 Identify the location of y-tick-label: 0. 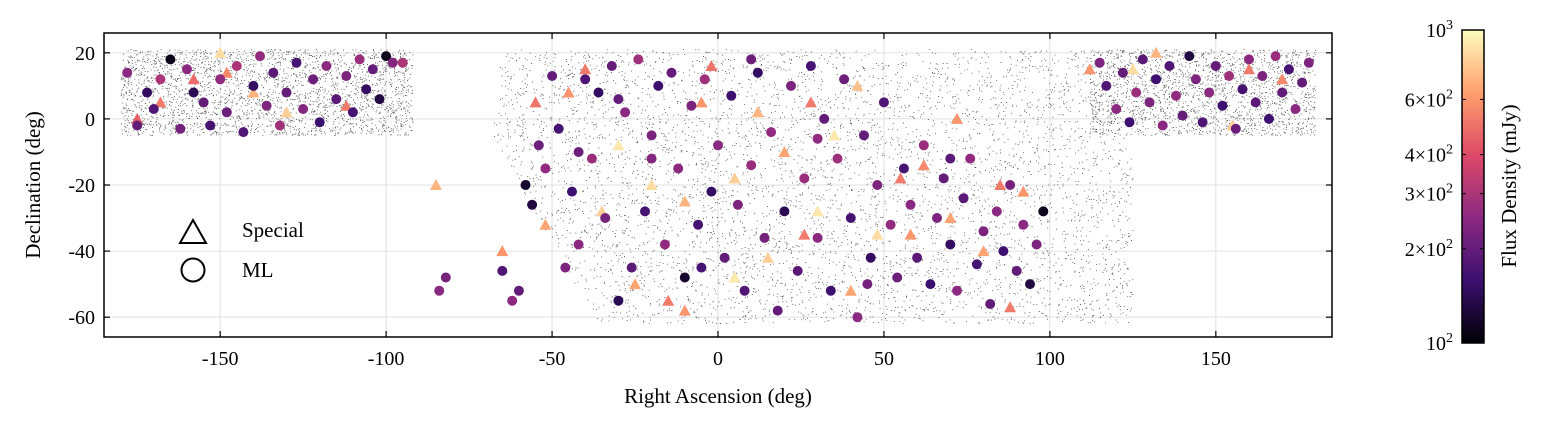
(90, 120).